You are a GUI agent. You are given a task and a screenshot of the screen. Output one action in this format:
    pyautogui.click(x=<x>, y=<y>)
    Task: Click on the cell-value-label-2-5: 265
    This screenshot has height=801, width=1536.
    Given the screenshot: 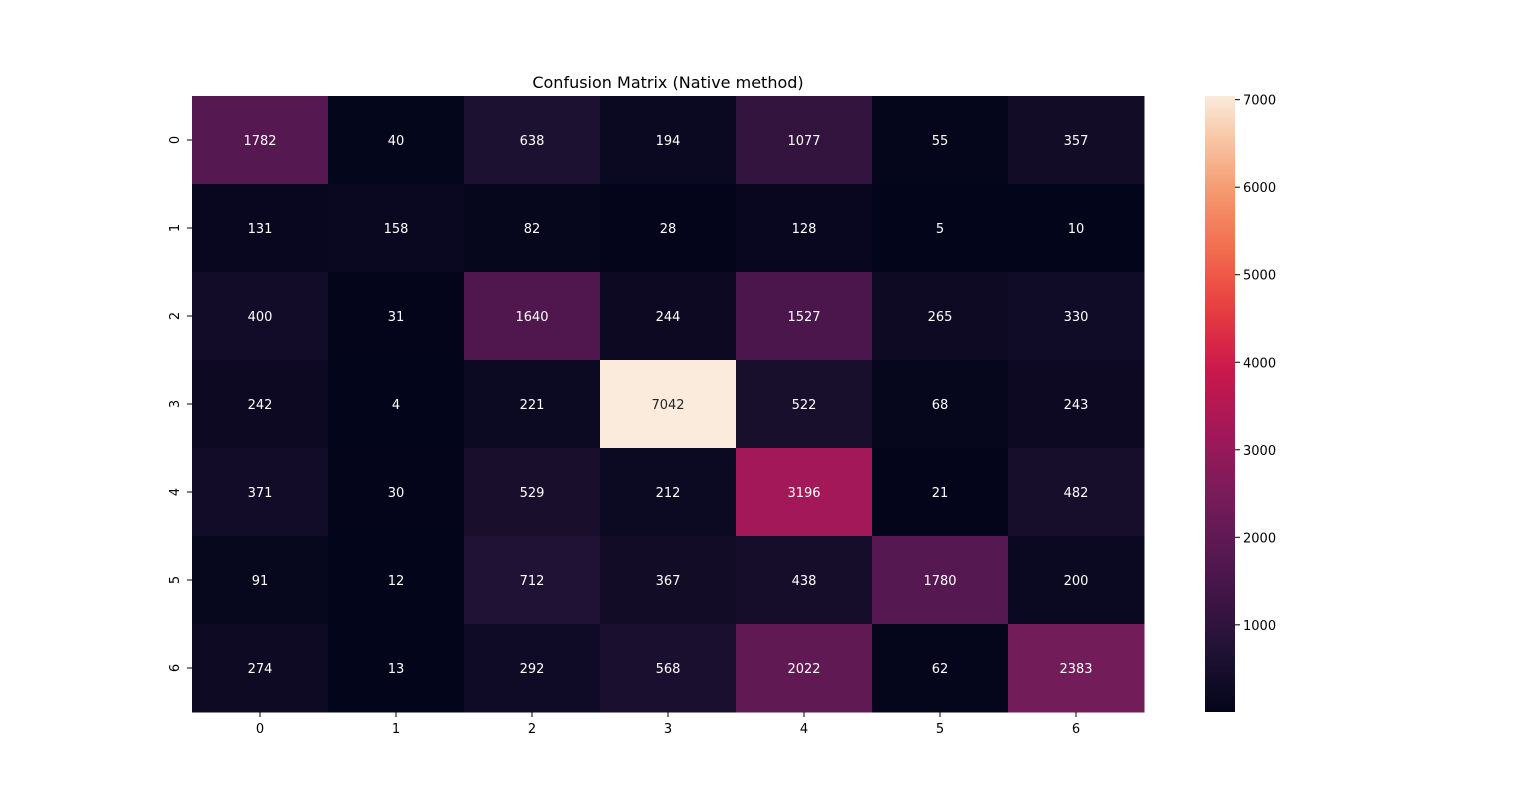 What is the action you would take?
    pyautogui.click(x=940, y=317)
    